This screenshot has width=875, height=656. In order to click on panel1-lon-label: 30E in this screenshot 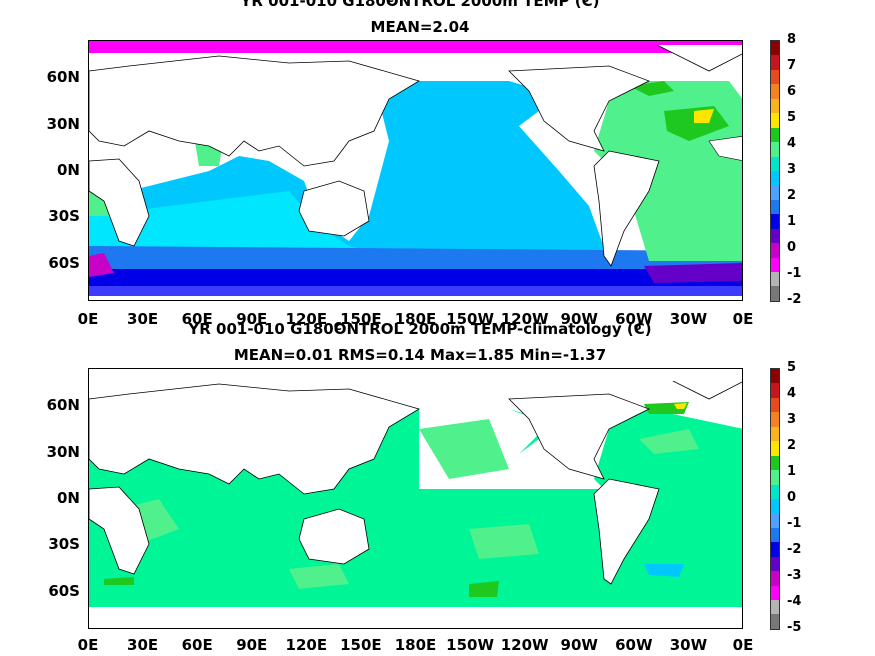, I will do `click(143, 319)`.